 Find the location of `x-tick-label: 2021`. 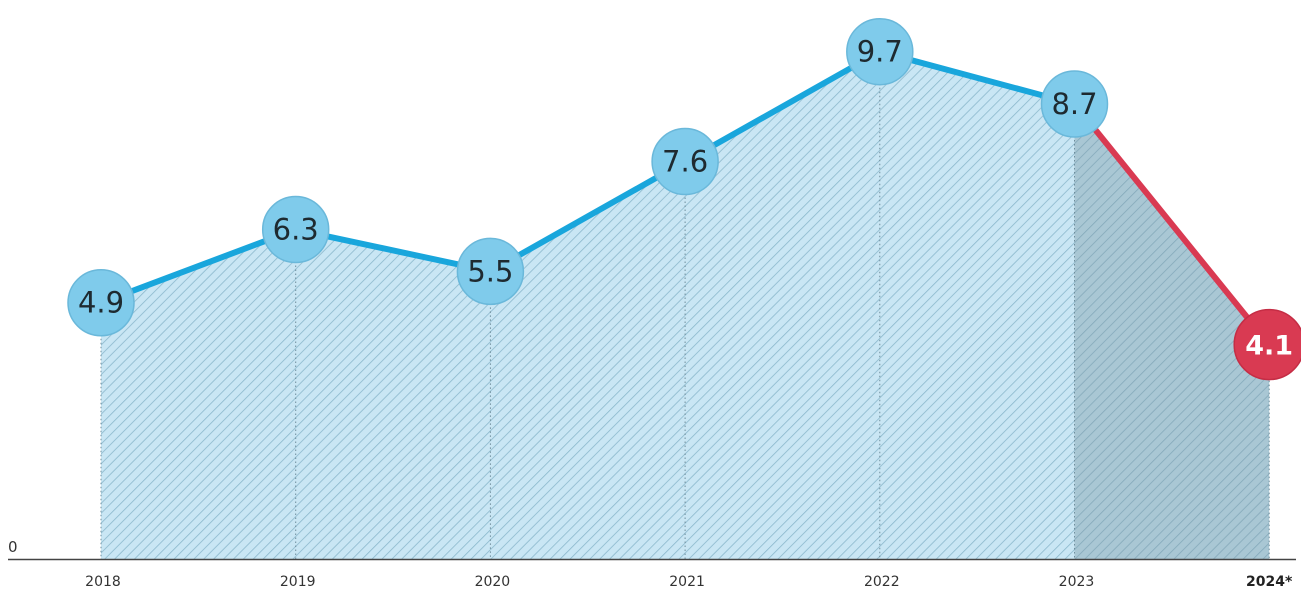

x-tick-label: 2021 is located at coordinates (687, 582).